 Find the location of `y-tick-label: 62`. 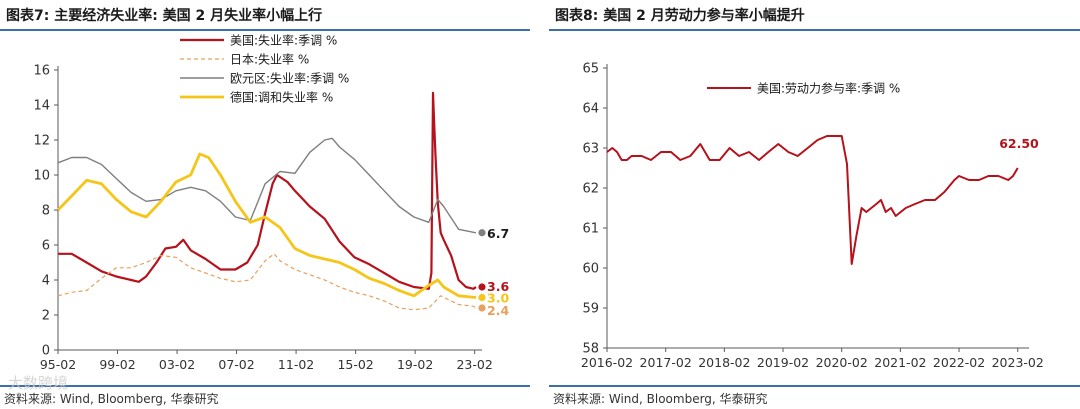

y-tick-label: 62 is located at coordinates (590, 189).